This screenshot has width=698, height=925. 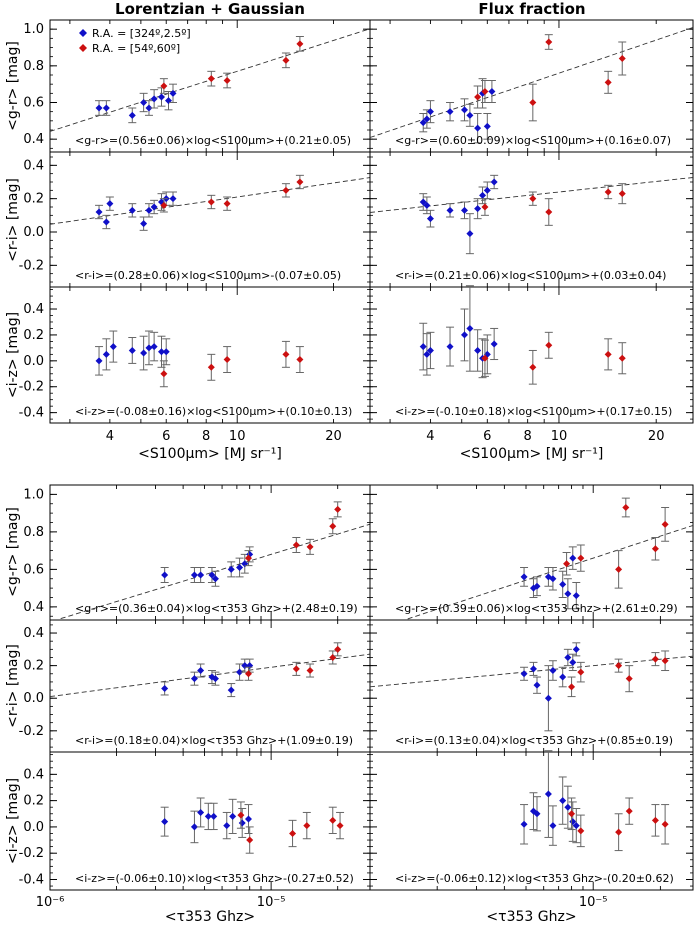 I want to click on legend-red-label: R.A. = [54º,60º], so click(x=136, y=48).